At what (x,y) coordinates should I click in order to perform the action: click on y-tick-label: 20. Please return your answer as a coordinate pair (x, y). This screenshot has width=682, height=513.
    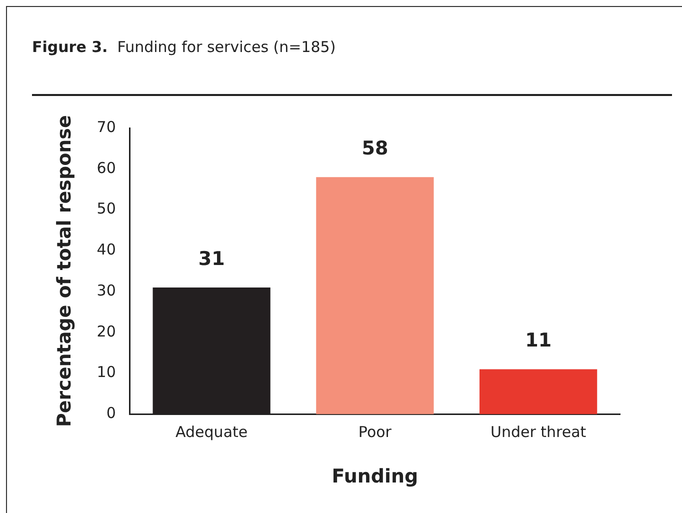
    Looking at the image, I should click on (106, 331).